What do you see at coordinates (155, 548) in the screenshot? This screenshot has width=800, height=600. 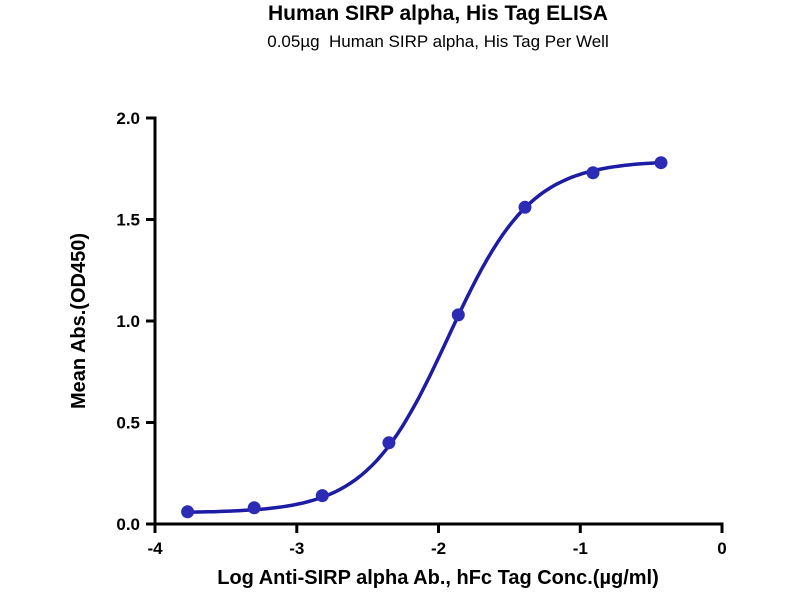 I see `x-tick-label: -4` at bounding box center [155, 548].